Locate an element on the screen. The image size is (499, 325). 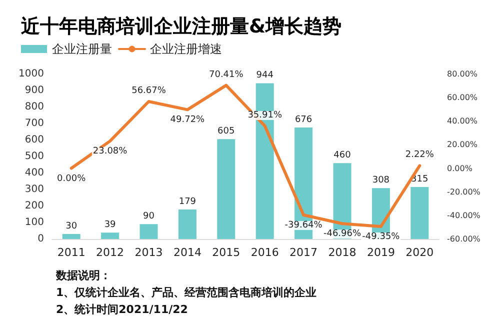
y-tick-label: 400 is located at coordinates (34, 173).